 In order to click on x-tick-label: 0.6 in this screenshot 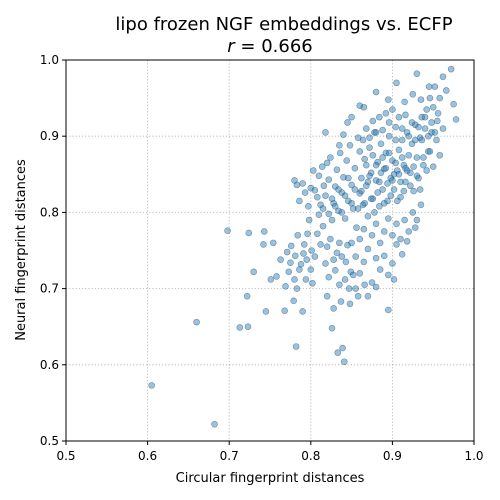, I will do `click(147, 456)`.